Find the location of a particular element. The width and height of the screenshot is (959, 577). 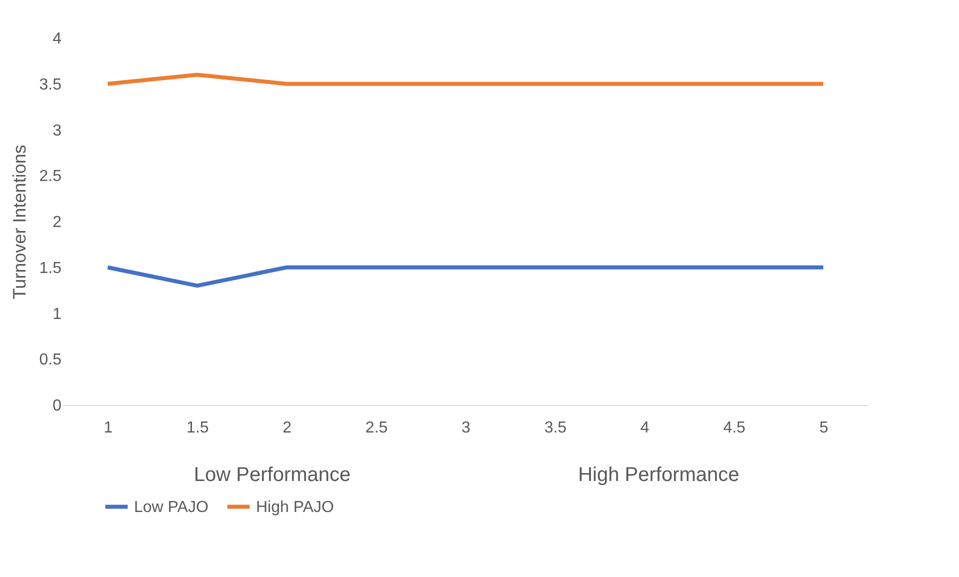

x-tick-label: 4.5 is located at coordinates (734, 428).